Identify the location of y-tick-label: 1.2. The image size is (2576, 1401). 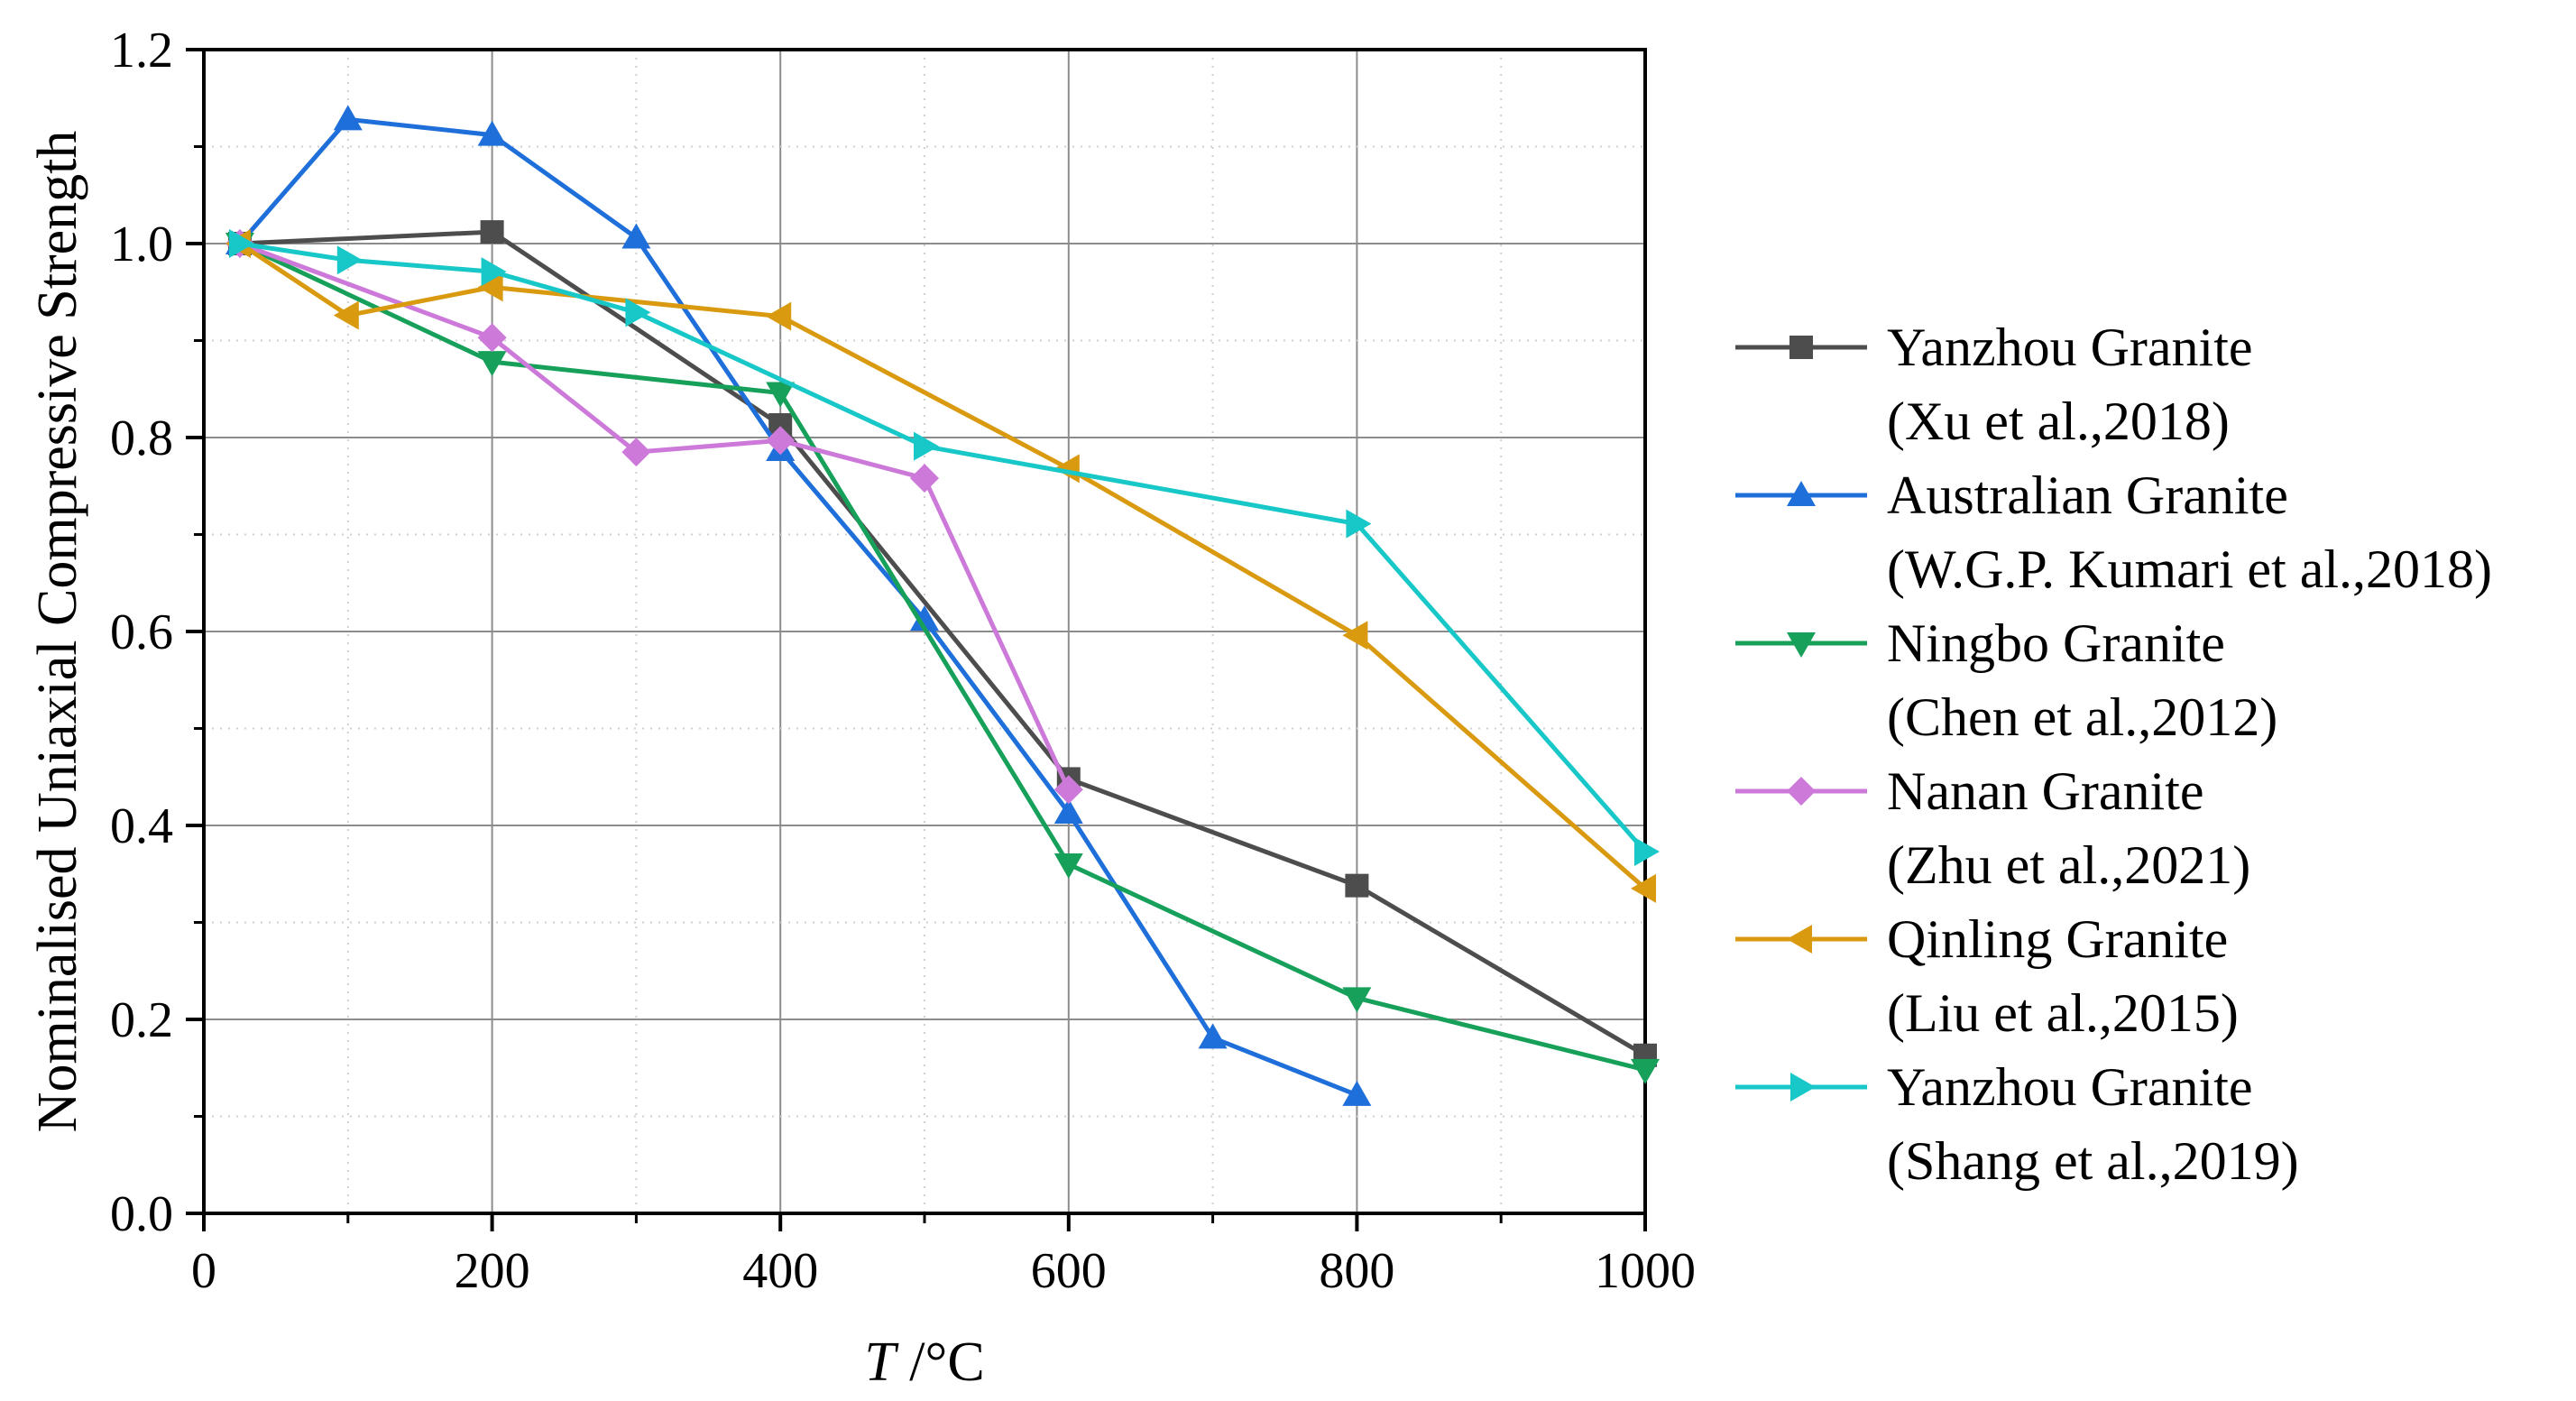
(141, 50).